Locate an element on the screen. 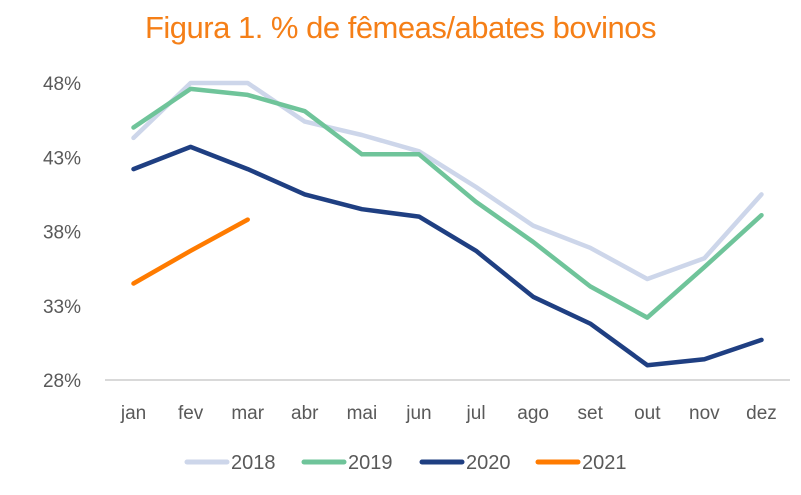 This screenshot has width=801, height=495. x-tick-label: abr is located at coordinates (305, 413).